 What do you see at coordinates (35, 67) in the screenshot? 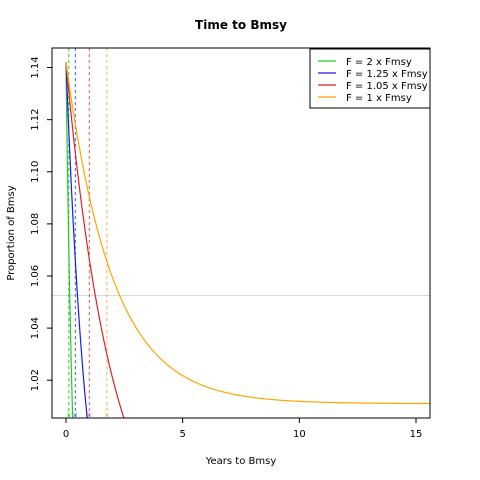
I see `y-tick-label: 1.14` at bounding box center [35, 67].